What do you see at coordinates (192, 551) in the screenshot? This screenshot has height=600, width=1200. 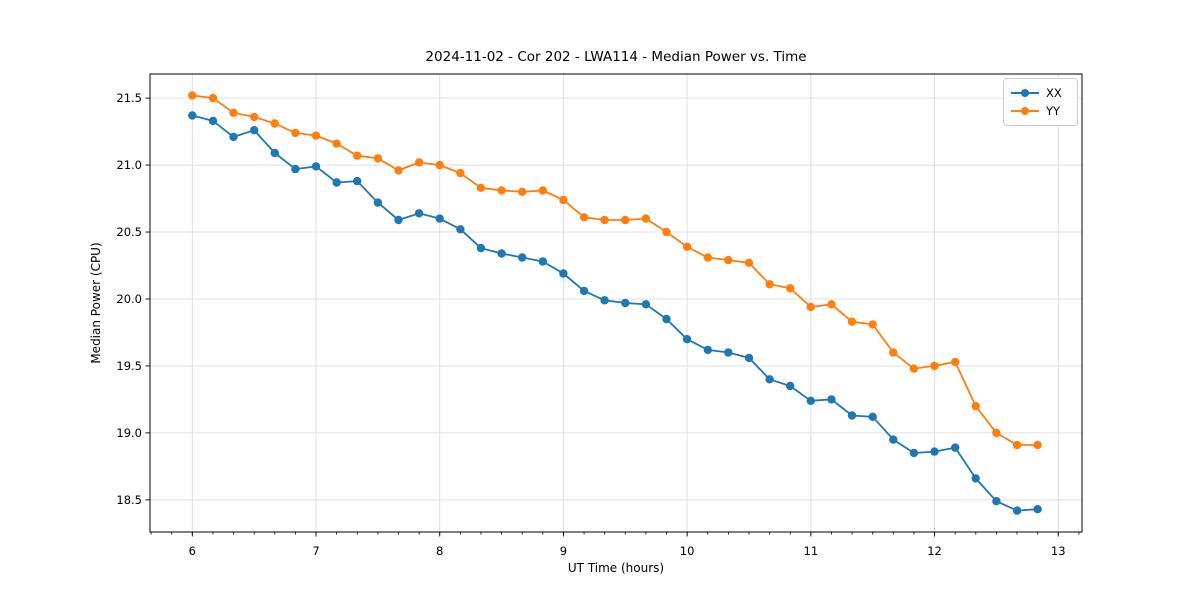 I see `x-tick-label: 6` at bounding box center [192, 551].